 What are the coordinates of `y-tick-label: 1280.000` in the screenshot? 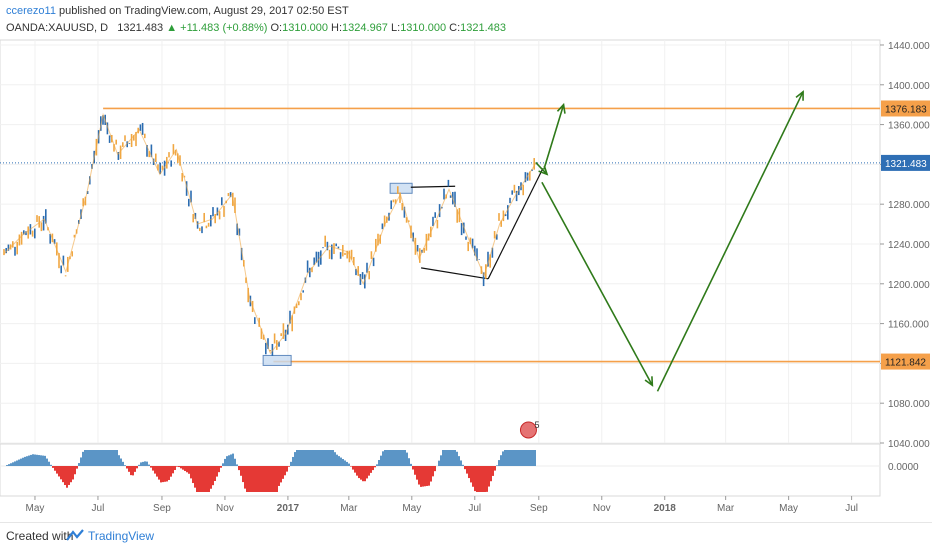 It's located at (909, 205).